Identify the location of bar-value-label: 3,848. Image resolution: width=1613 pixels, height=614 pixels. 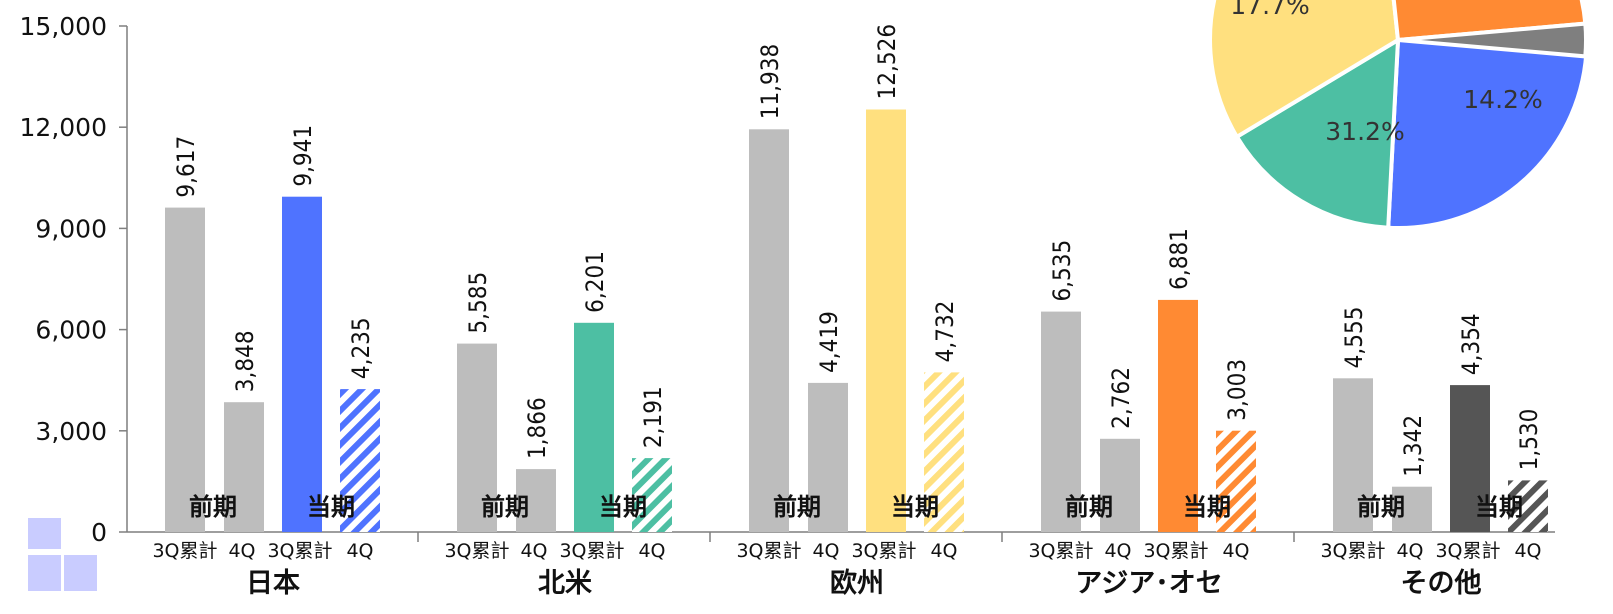
(245, 361).